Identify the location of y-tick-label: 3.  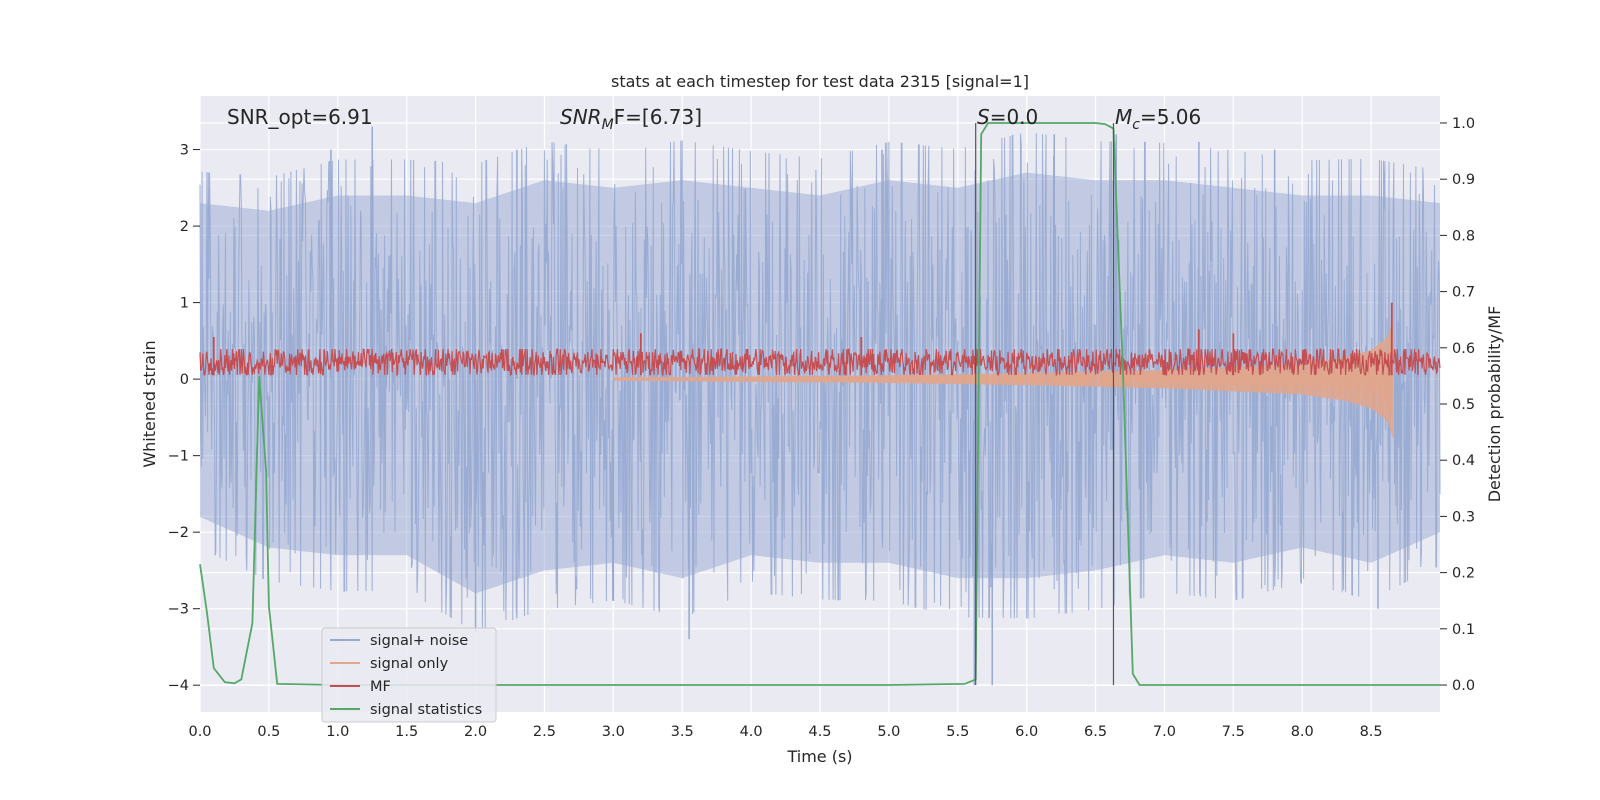
(184, 151).